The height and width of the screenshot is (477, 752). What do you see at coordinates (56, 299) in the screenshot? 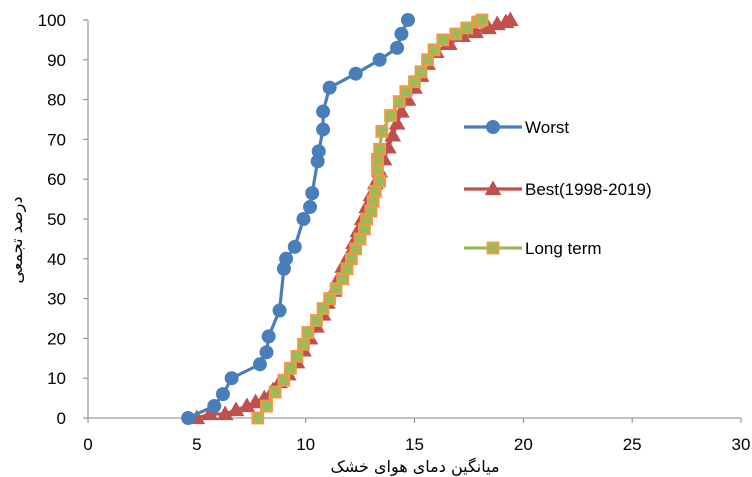
I see `y-tick-label: 30` at bounding box center [56, 299].